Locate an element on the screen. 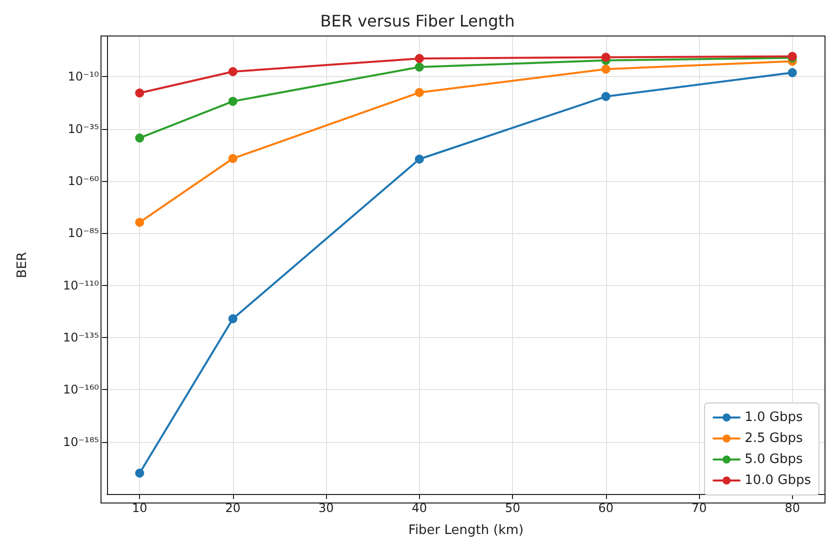  x-tick-label: 20 is located at coordinates (233, 508).